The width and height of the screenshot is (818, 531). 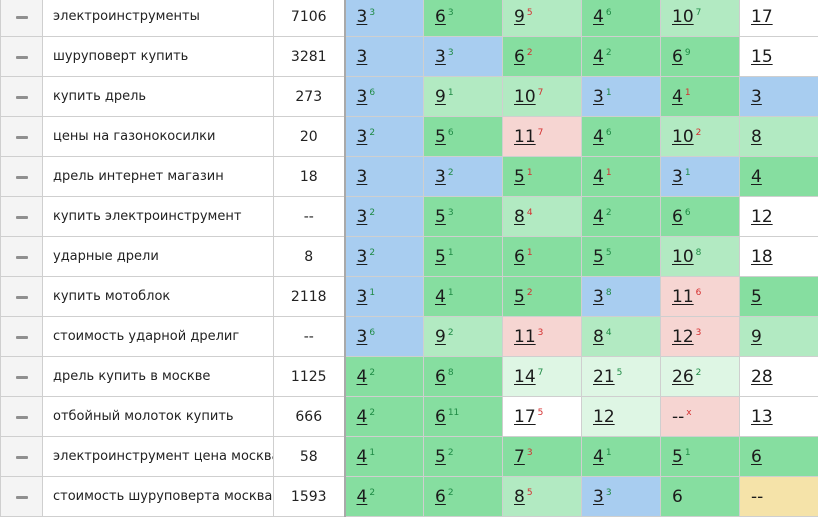 I want to click on position-value: 21, so click(x=604, y=376).